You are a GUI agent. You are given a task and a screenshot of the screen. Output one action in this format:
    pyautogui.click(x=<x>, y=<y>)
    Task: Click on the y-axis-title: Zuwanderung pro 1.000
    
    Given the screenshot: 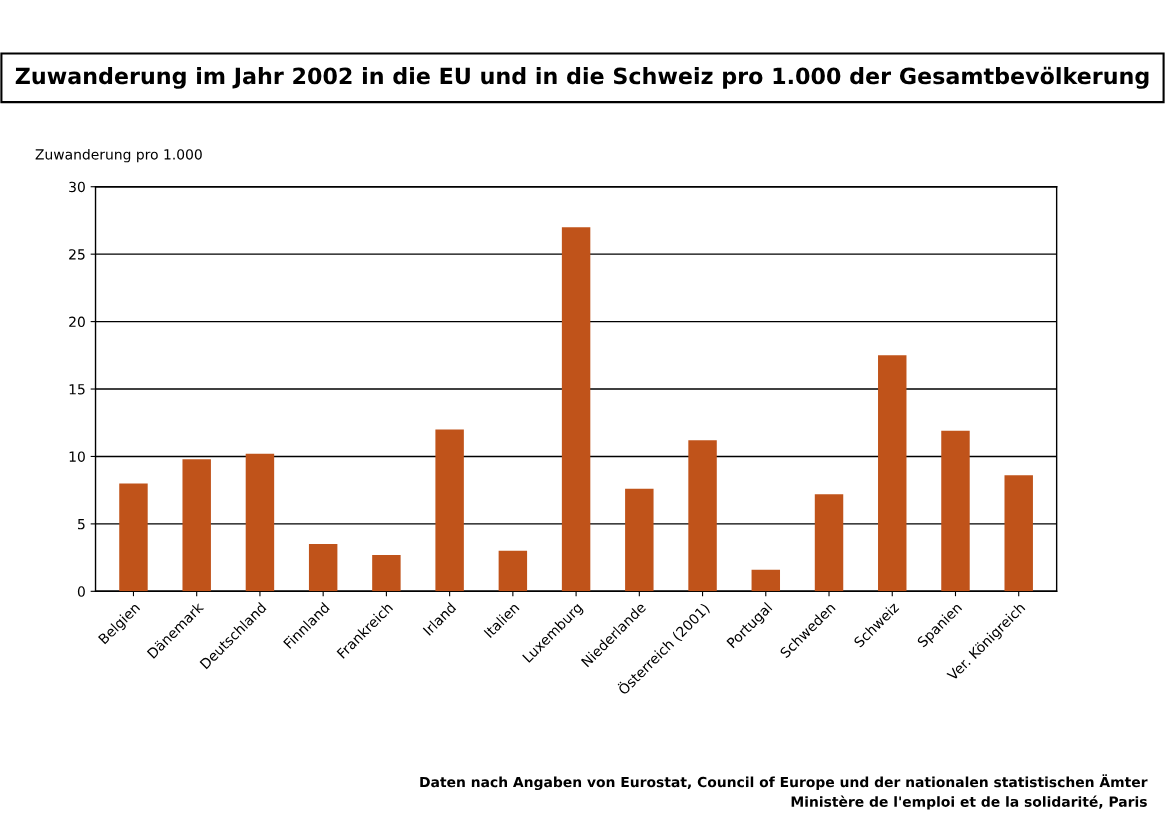 What is the action you would take?
    pyautogui.click(x=118, y=155)
    